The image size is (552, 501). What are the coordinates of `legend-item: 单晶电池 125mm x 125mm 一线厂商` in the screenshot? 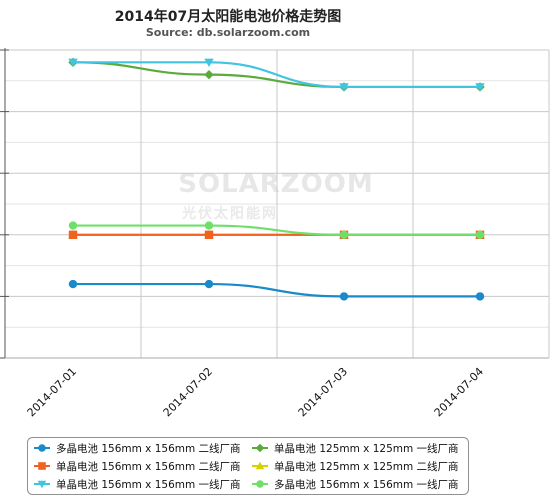 It's located at (355, 448).